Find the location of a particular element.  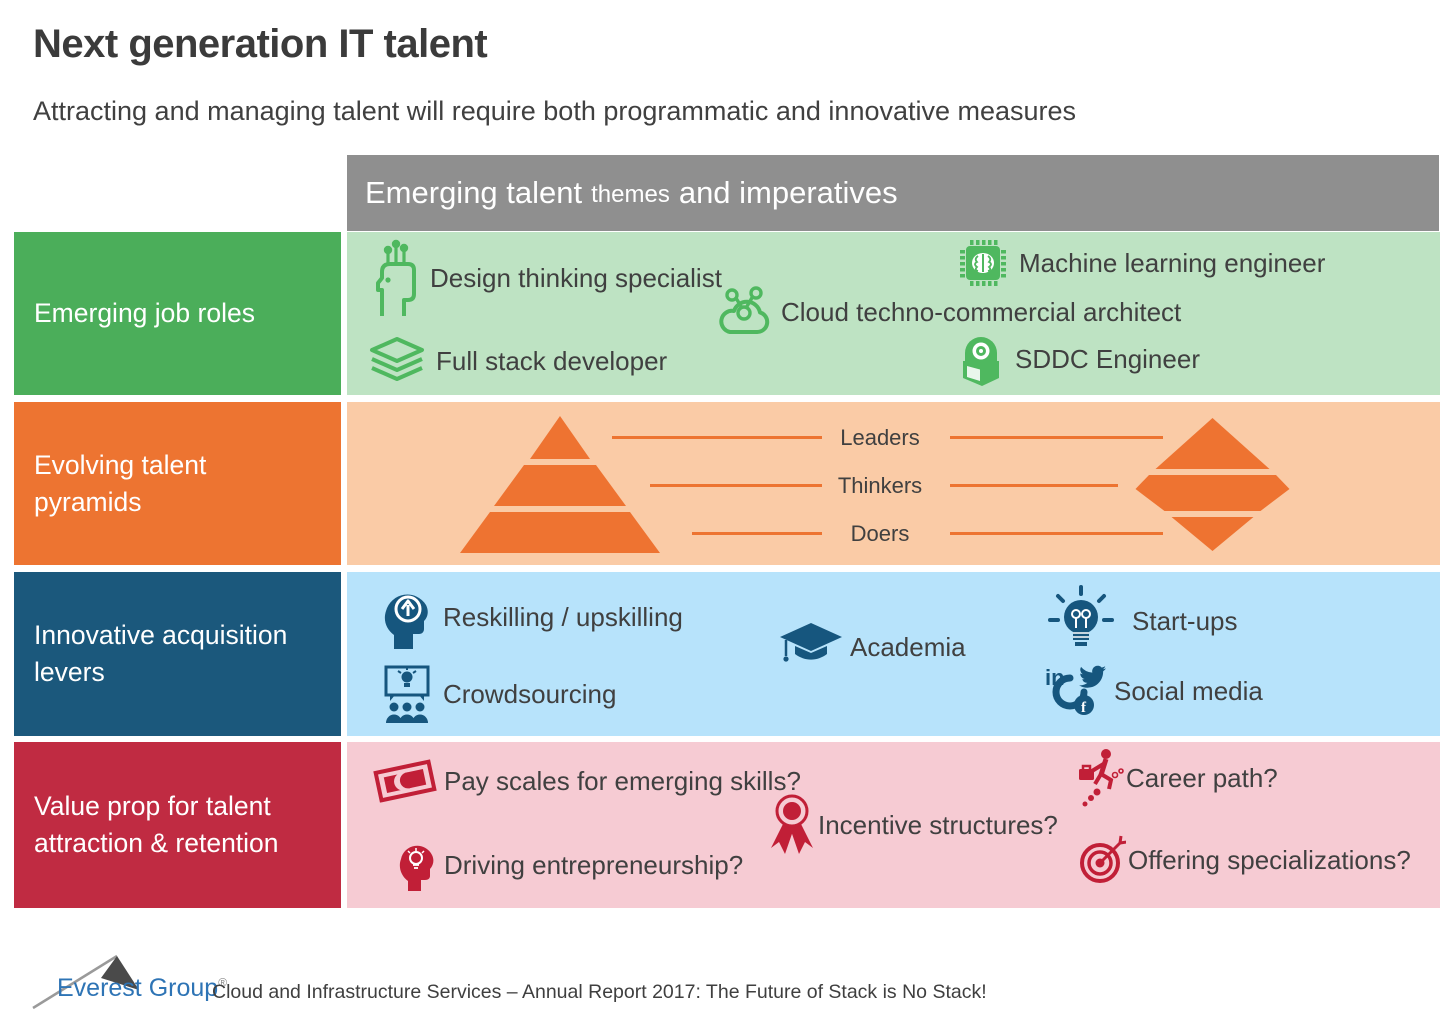

value-specializations: Offering specializations? is located at coordinates (1244, 860).